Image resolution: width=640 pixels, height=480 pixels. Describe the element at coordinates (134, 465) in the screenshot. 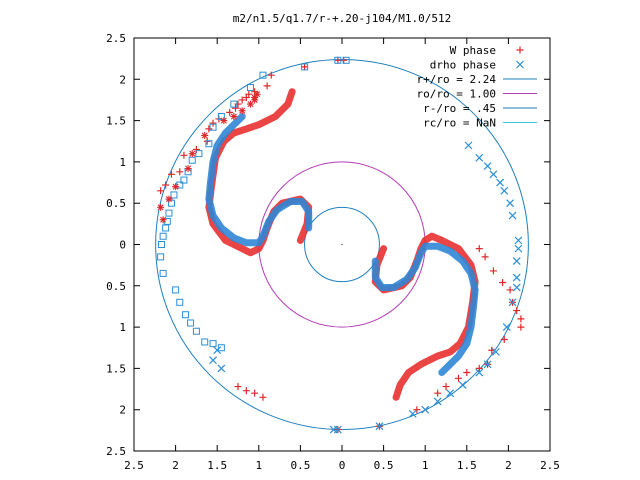

I see `x-tick-label-0: 2.5` at that location.